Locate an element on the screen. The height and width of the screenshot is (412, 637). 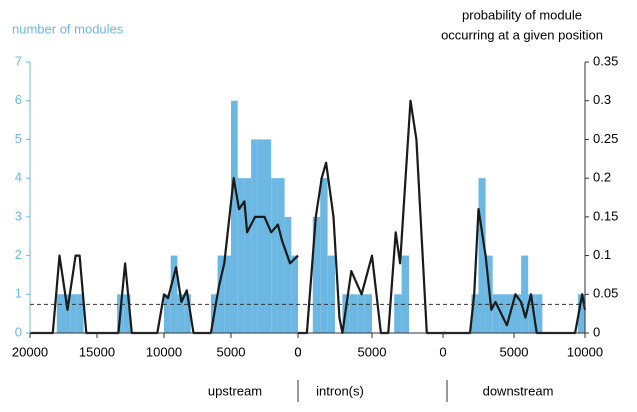
x-tick-label: 20000 is located at coordinates (30, 351).